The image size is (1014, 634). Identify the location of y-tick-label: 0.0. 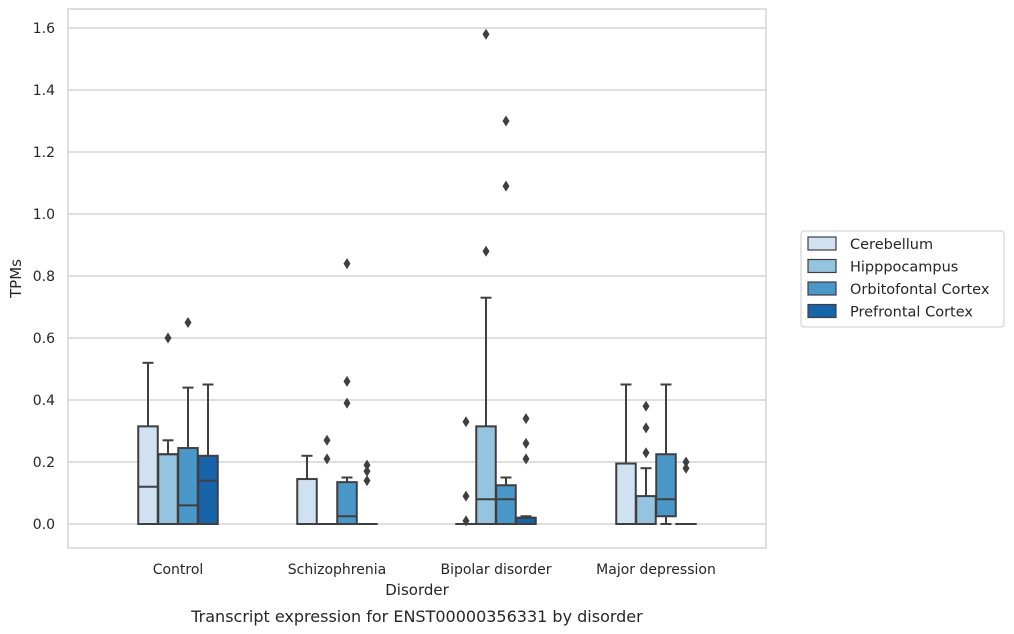
(44, 525).